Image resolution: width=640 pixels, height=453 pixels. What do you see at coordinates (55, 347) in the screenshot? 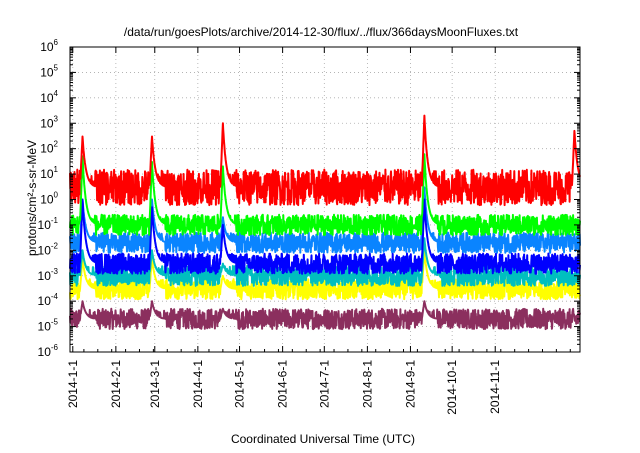
I see `y-tick-exponent: -6` at bounding box center [55, 347].